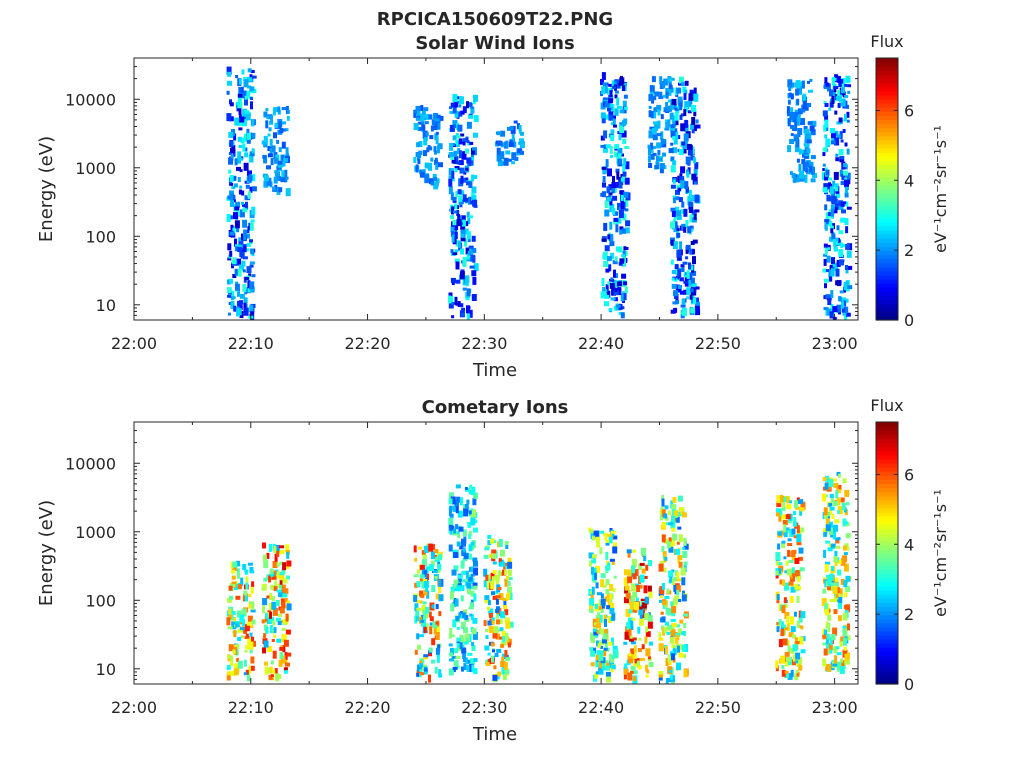 The image size is (1024, 768). What do you see at coordinates (251, 343) in the screenshot?
I see `x-tick-label: 22:10` at bounding box center [251, 343].